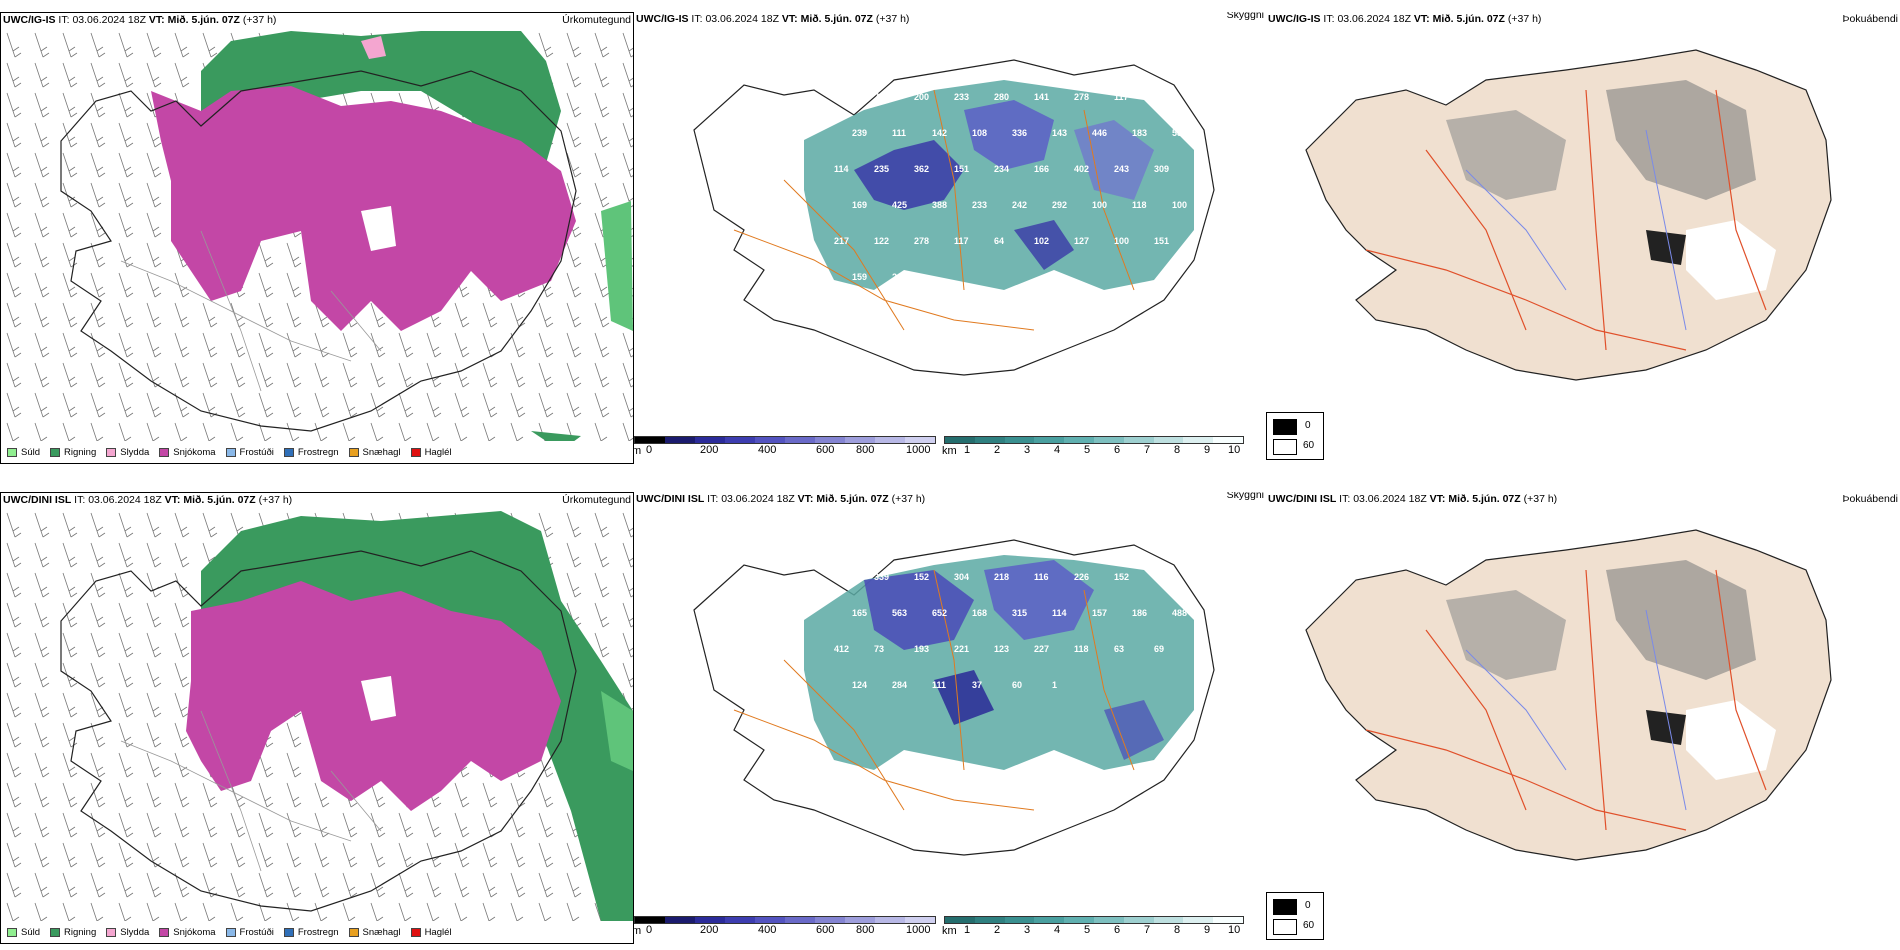  Describe the element at coordinates (881, 241) in the screenshot. I see `ceiling-value-label: 122` at that location.